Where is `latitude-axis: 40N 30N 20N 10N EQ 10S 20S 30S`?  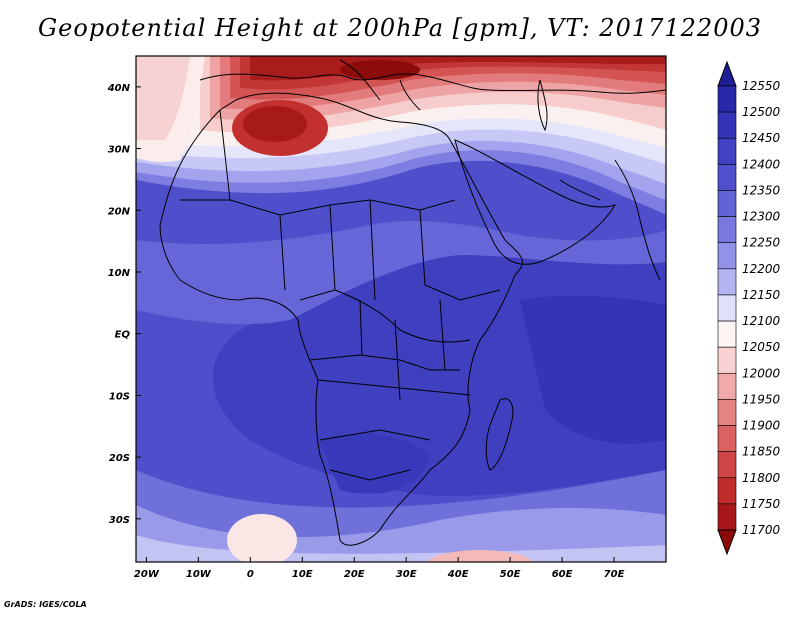
latitude-axis: 40N 30N 20N 10N EQ 10S 20S 30S is located at coordinates (124, 304).